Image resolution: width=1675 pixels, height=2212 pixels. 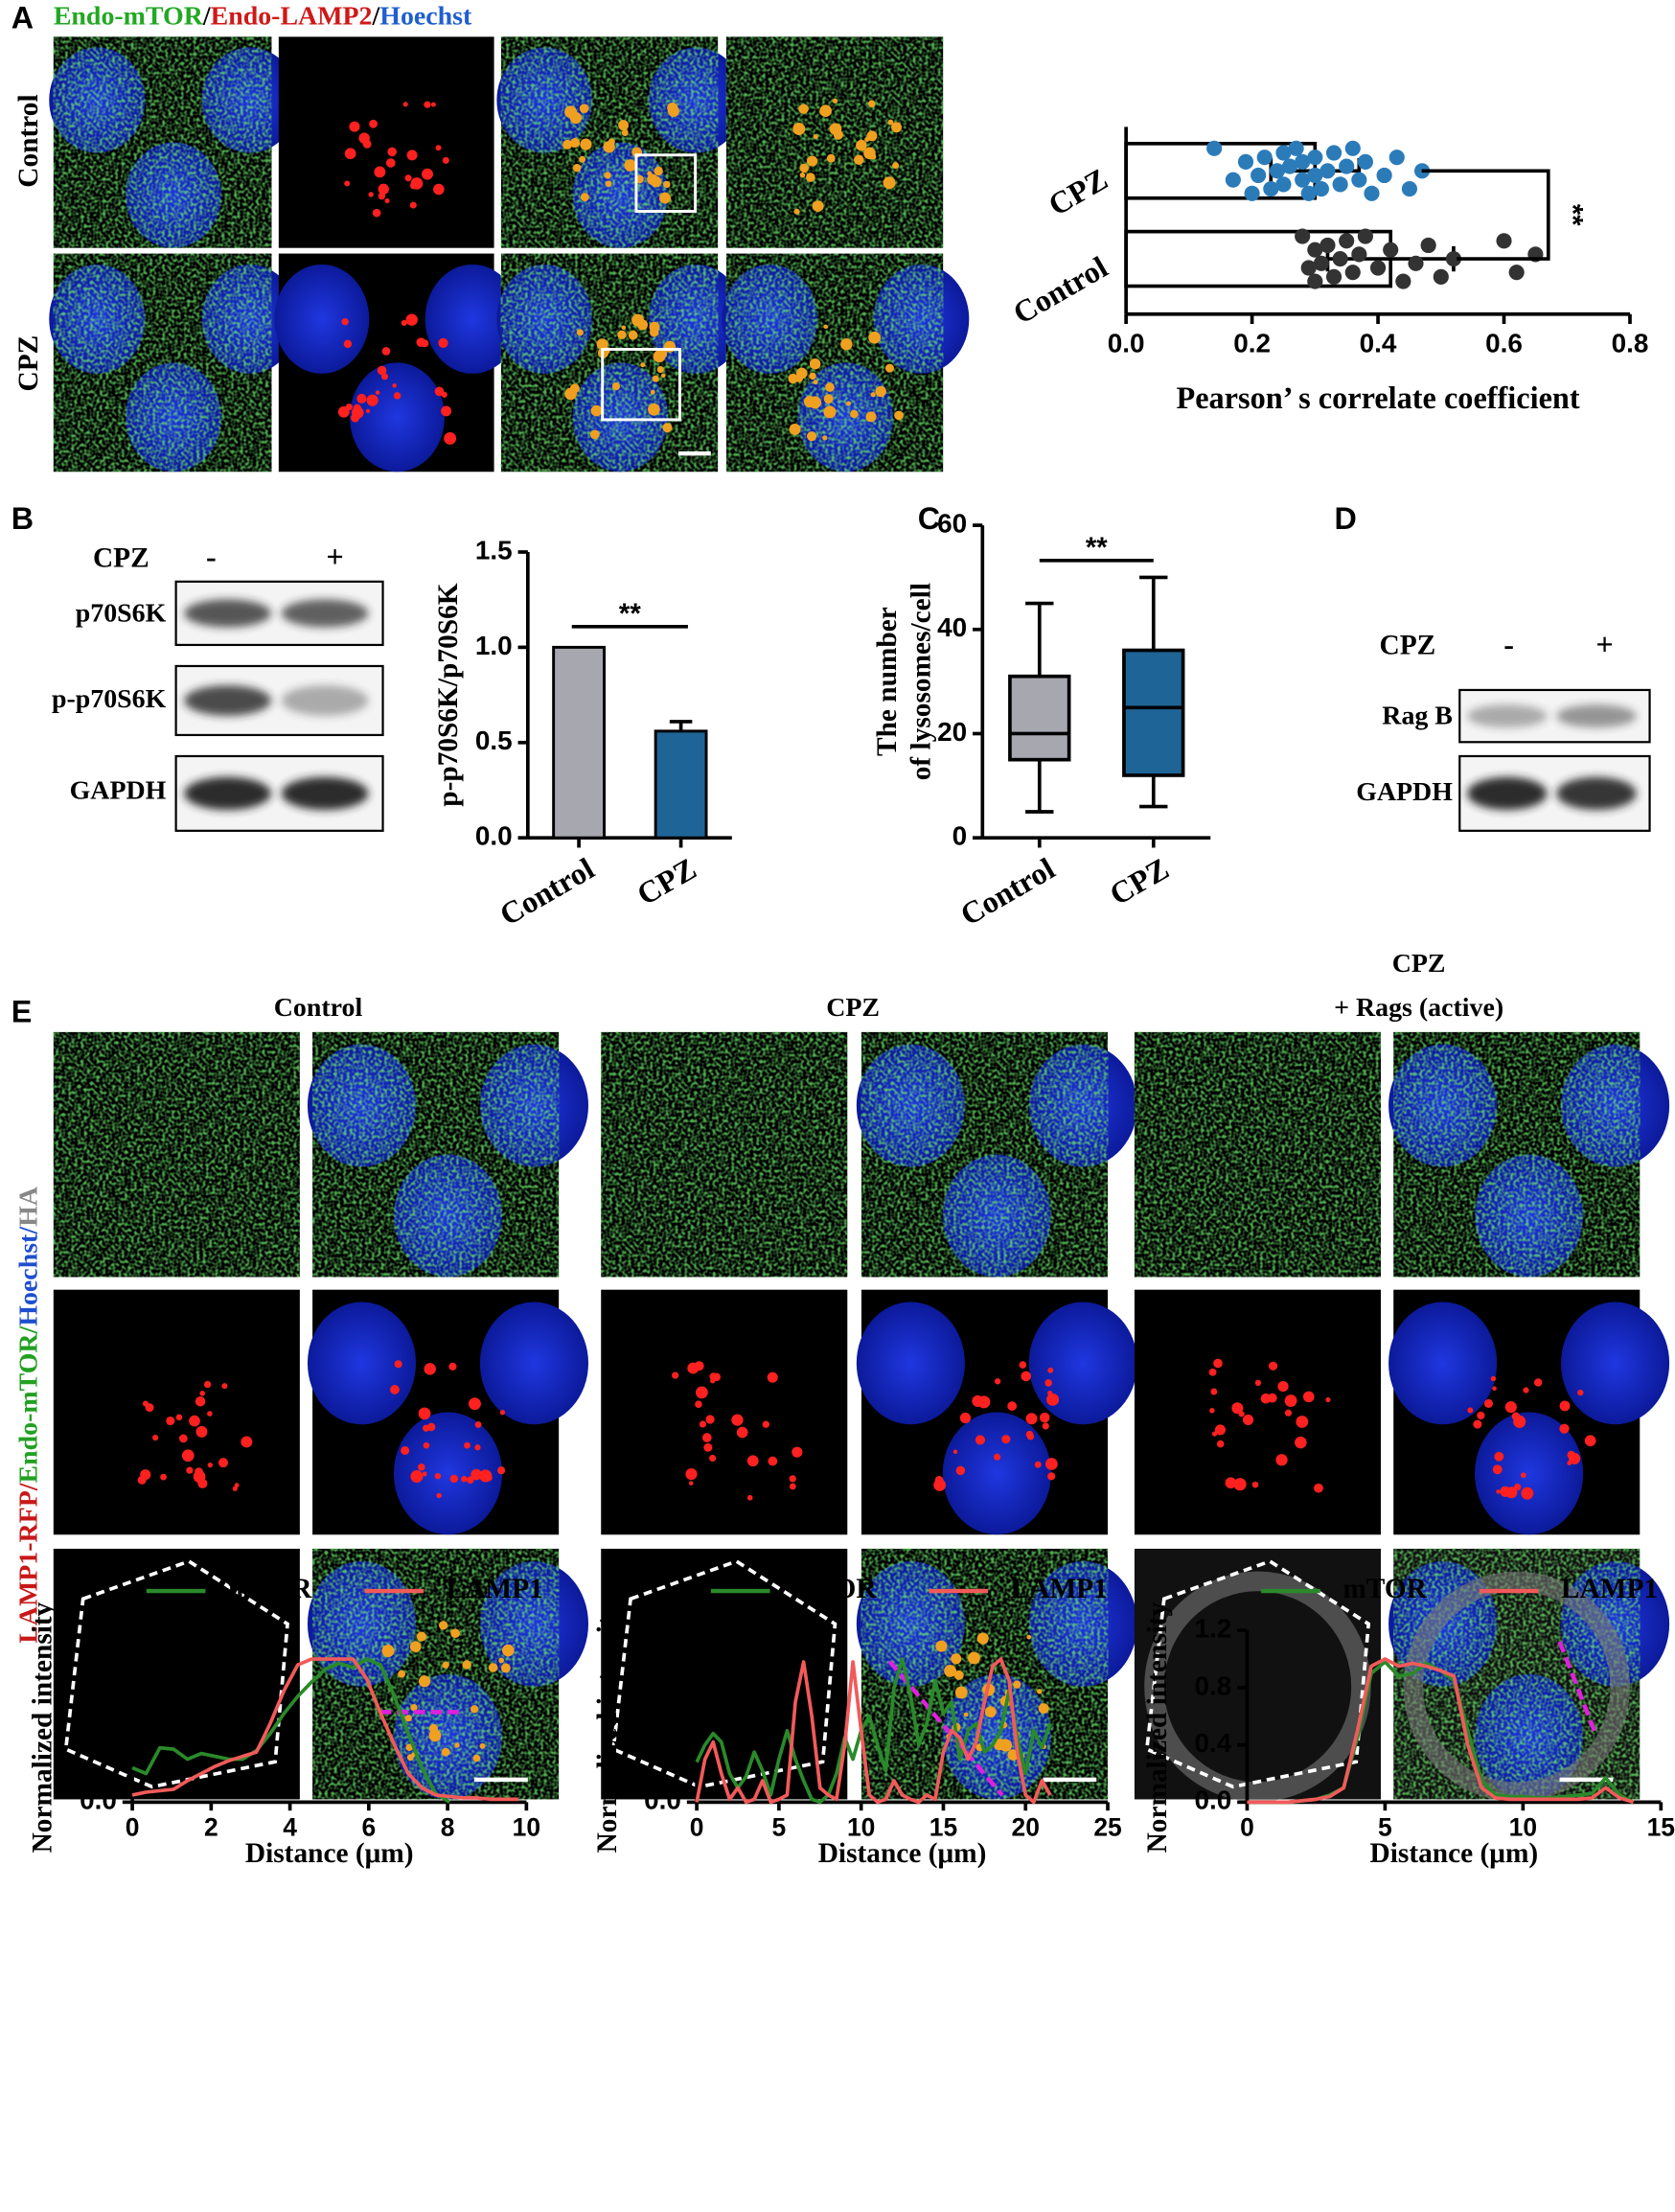 What do you see at coordinates (1516, 1687) in the screenshot?
I see `ha-signal` at bounding box center [1516, 1687].